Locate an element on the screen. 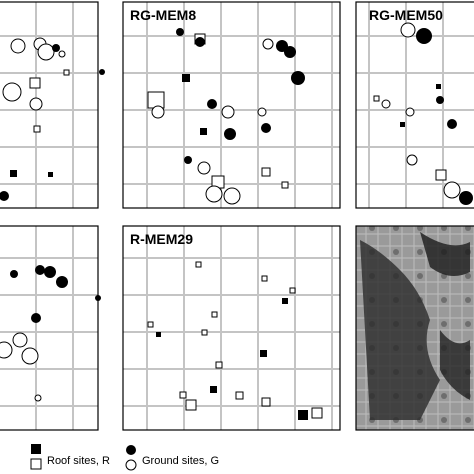 The height and width of the screenshot is (474, 474). panel-title: RG-MEM8 is located at coordinates (163, 15).